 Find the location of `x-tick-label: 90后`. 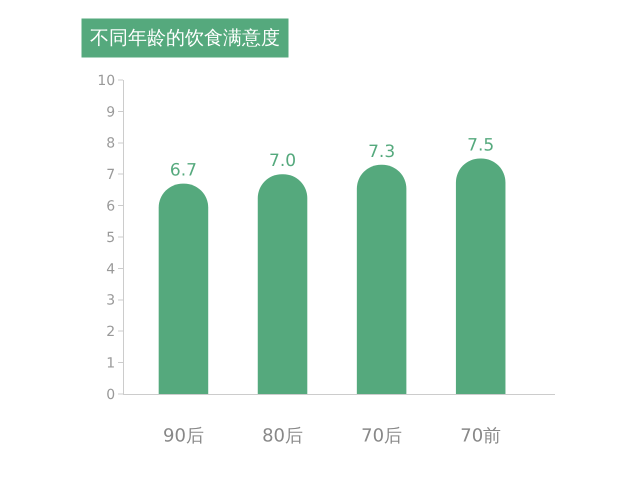

x-tick-label: 90后 is located at coordinates (183, 436).